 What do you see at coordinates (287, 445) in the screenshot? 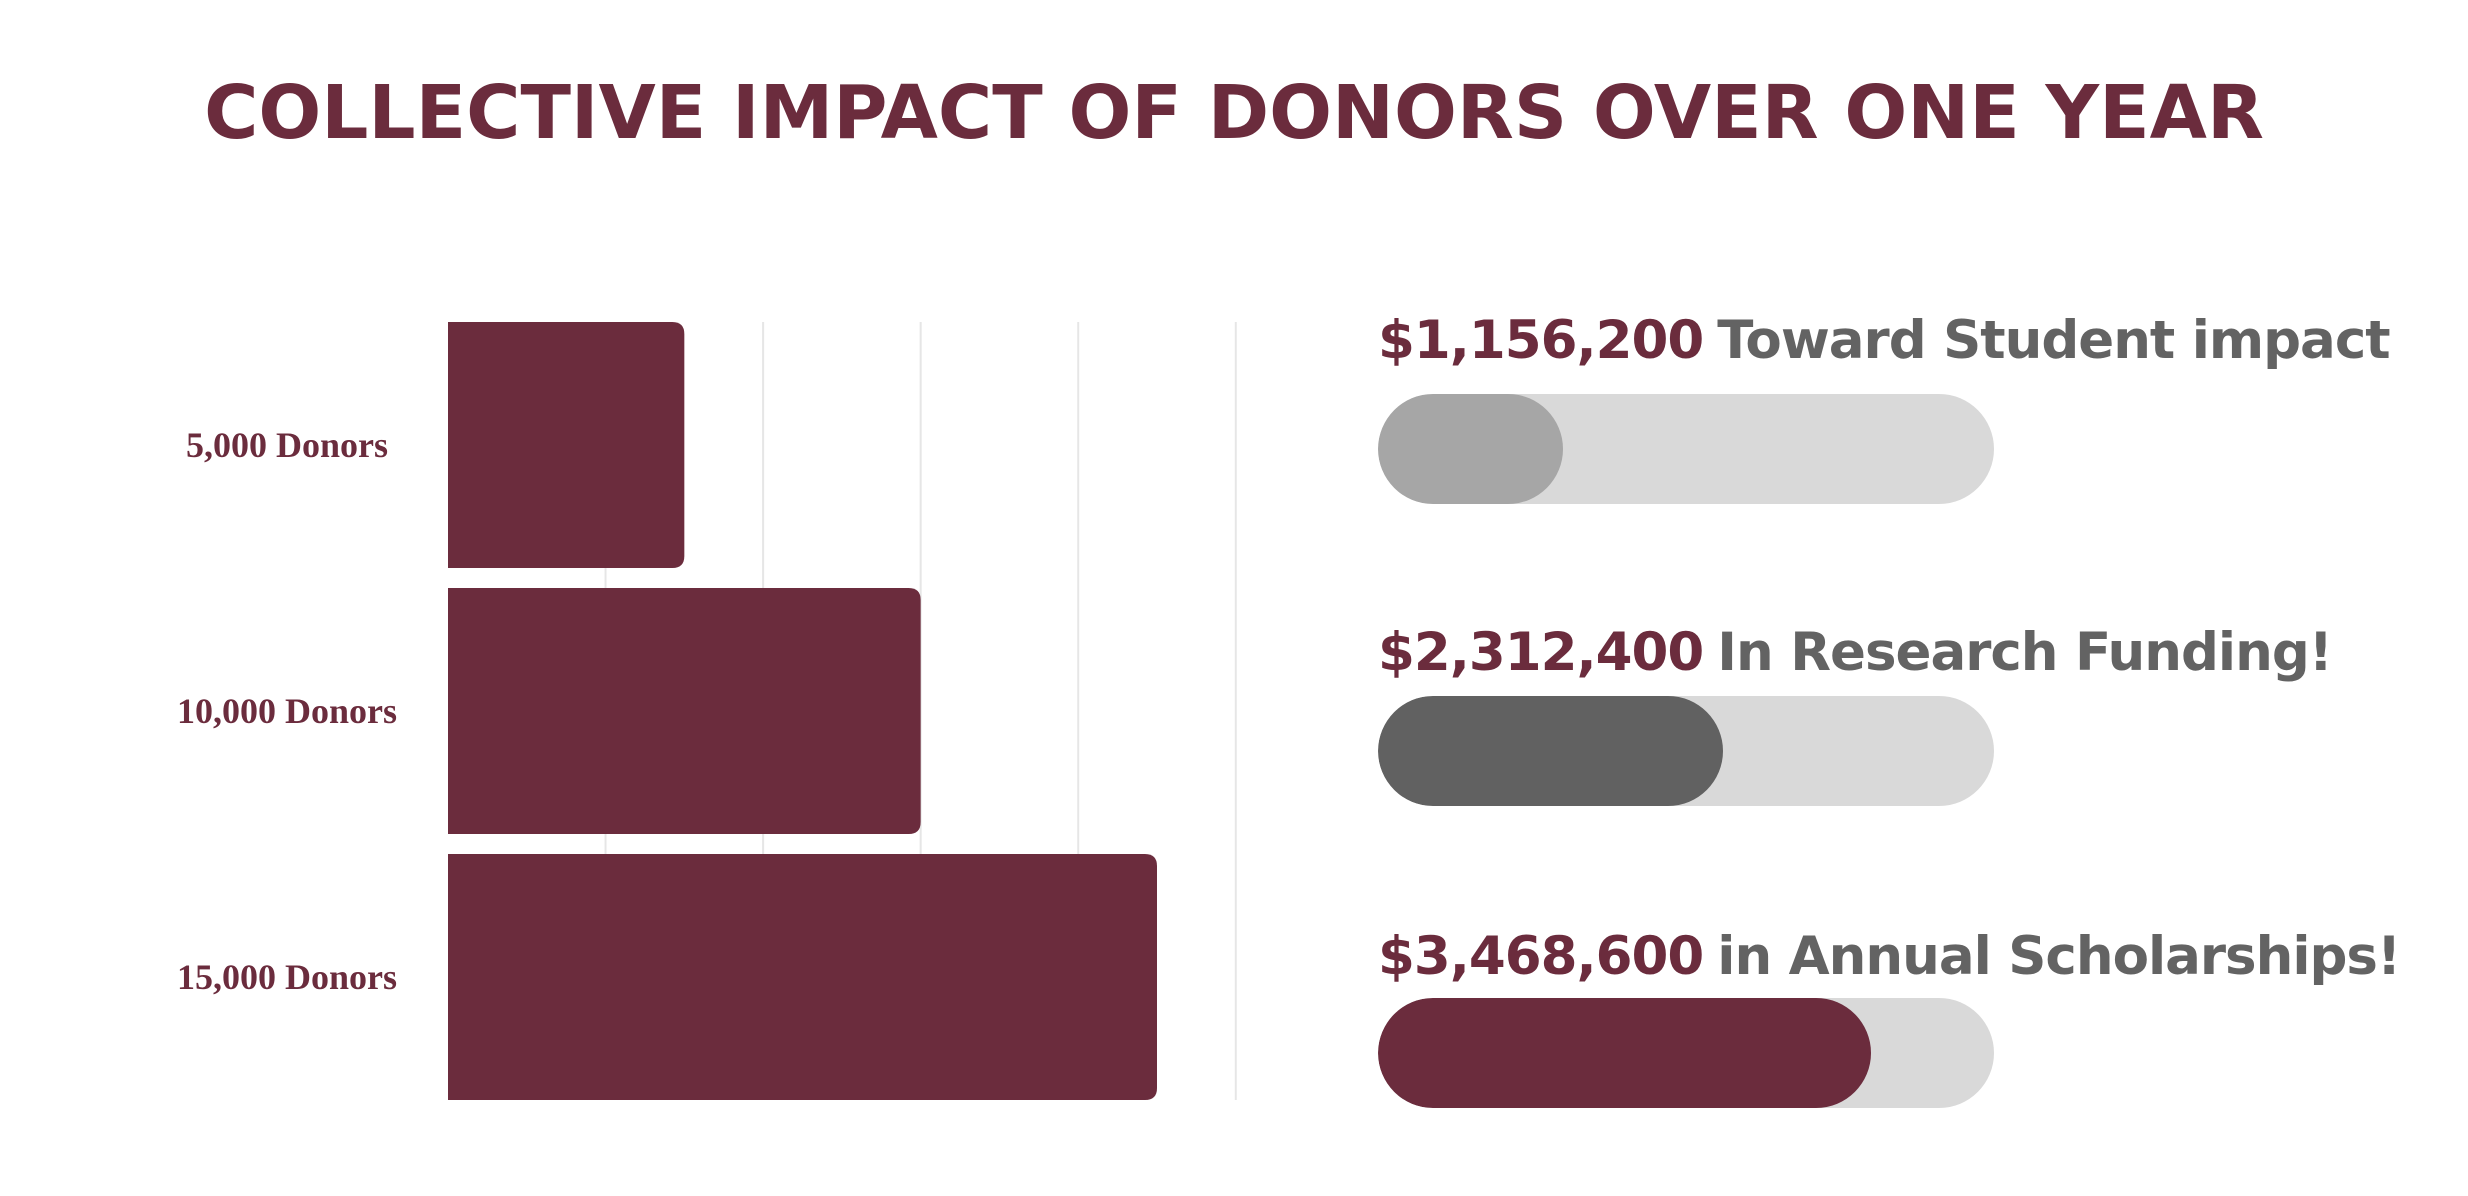
I see `bar-category-label: 5,000 Donors` at bounding box center [287, 445].